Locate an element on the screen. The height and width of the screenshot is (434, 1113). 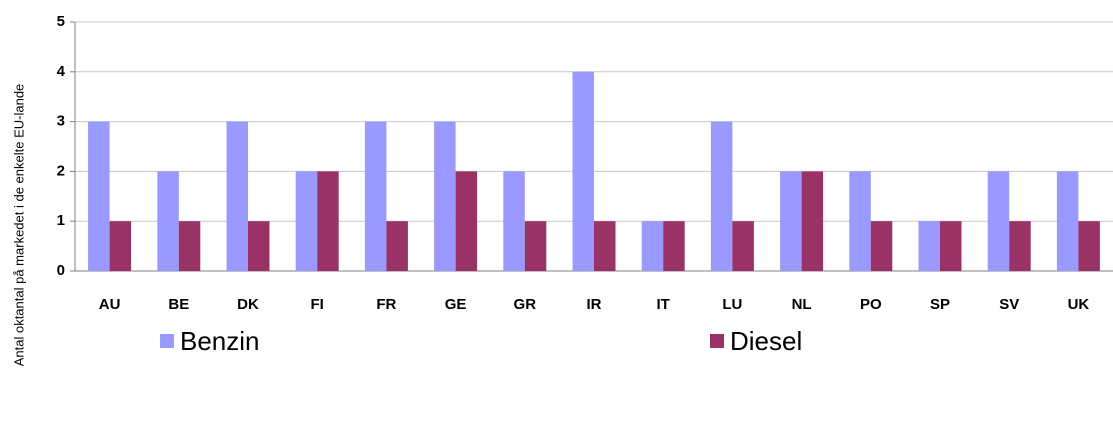
x-tick-label: SV is located at coordinates (1009, 304).